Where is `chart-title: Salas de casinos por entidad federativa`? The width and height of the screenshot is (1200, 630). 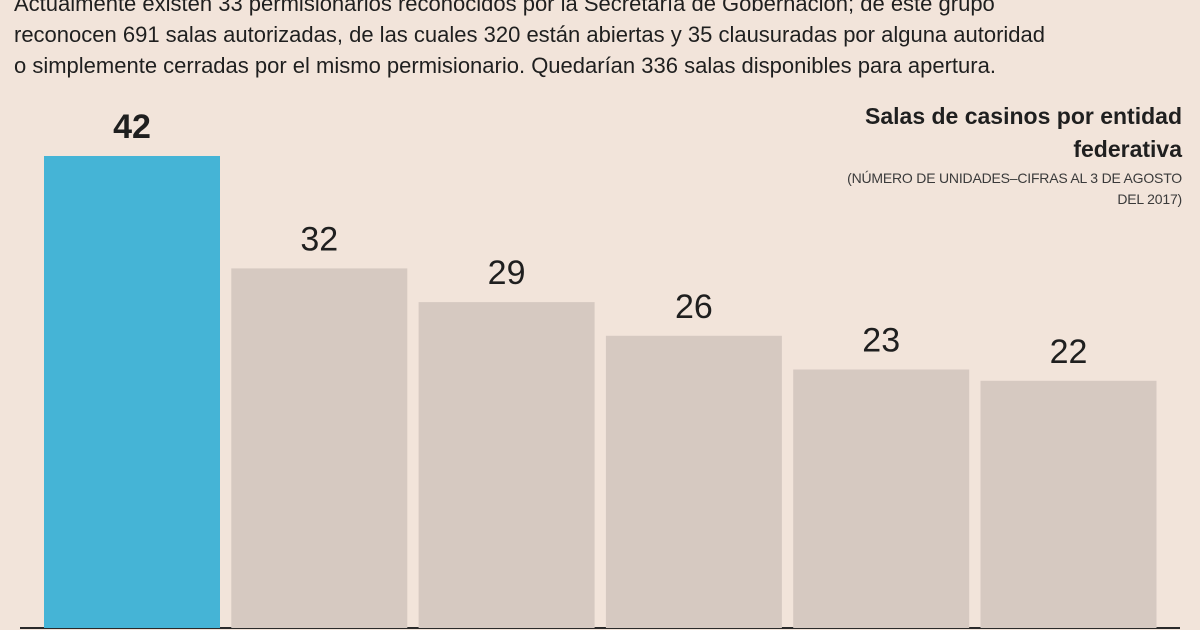 chart-title: Salas de casinos por entidad federativa is located at coordinates (1023, 132).